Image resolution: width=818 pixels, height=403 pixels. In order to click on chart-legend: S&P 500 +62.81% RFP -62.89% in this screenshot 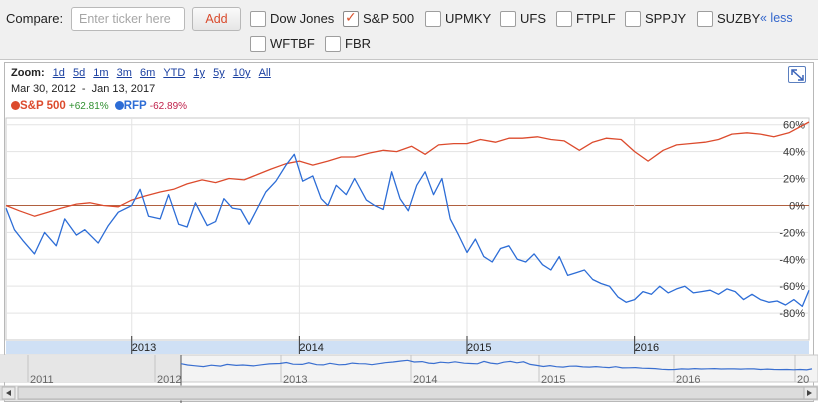, I will do `click(99, 106)`.